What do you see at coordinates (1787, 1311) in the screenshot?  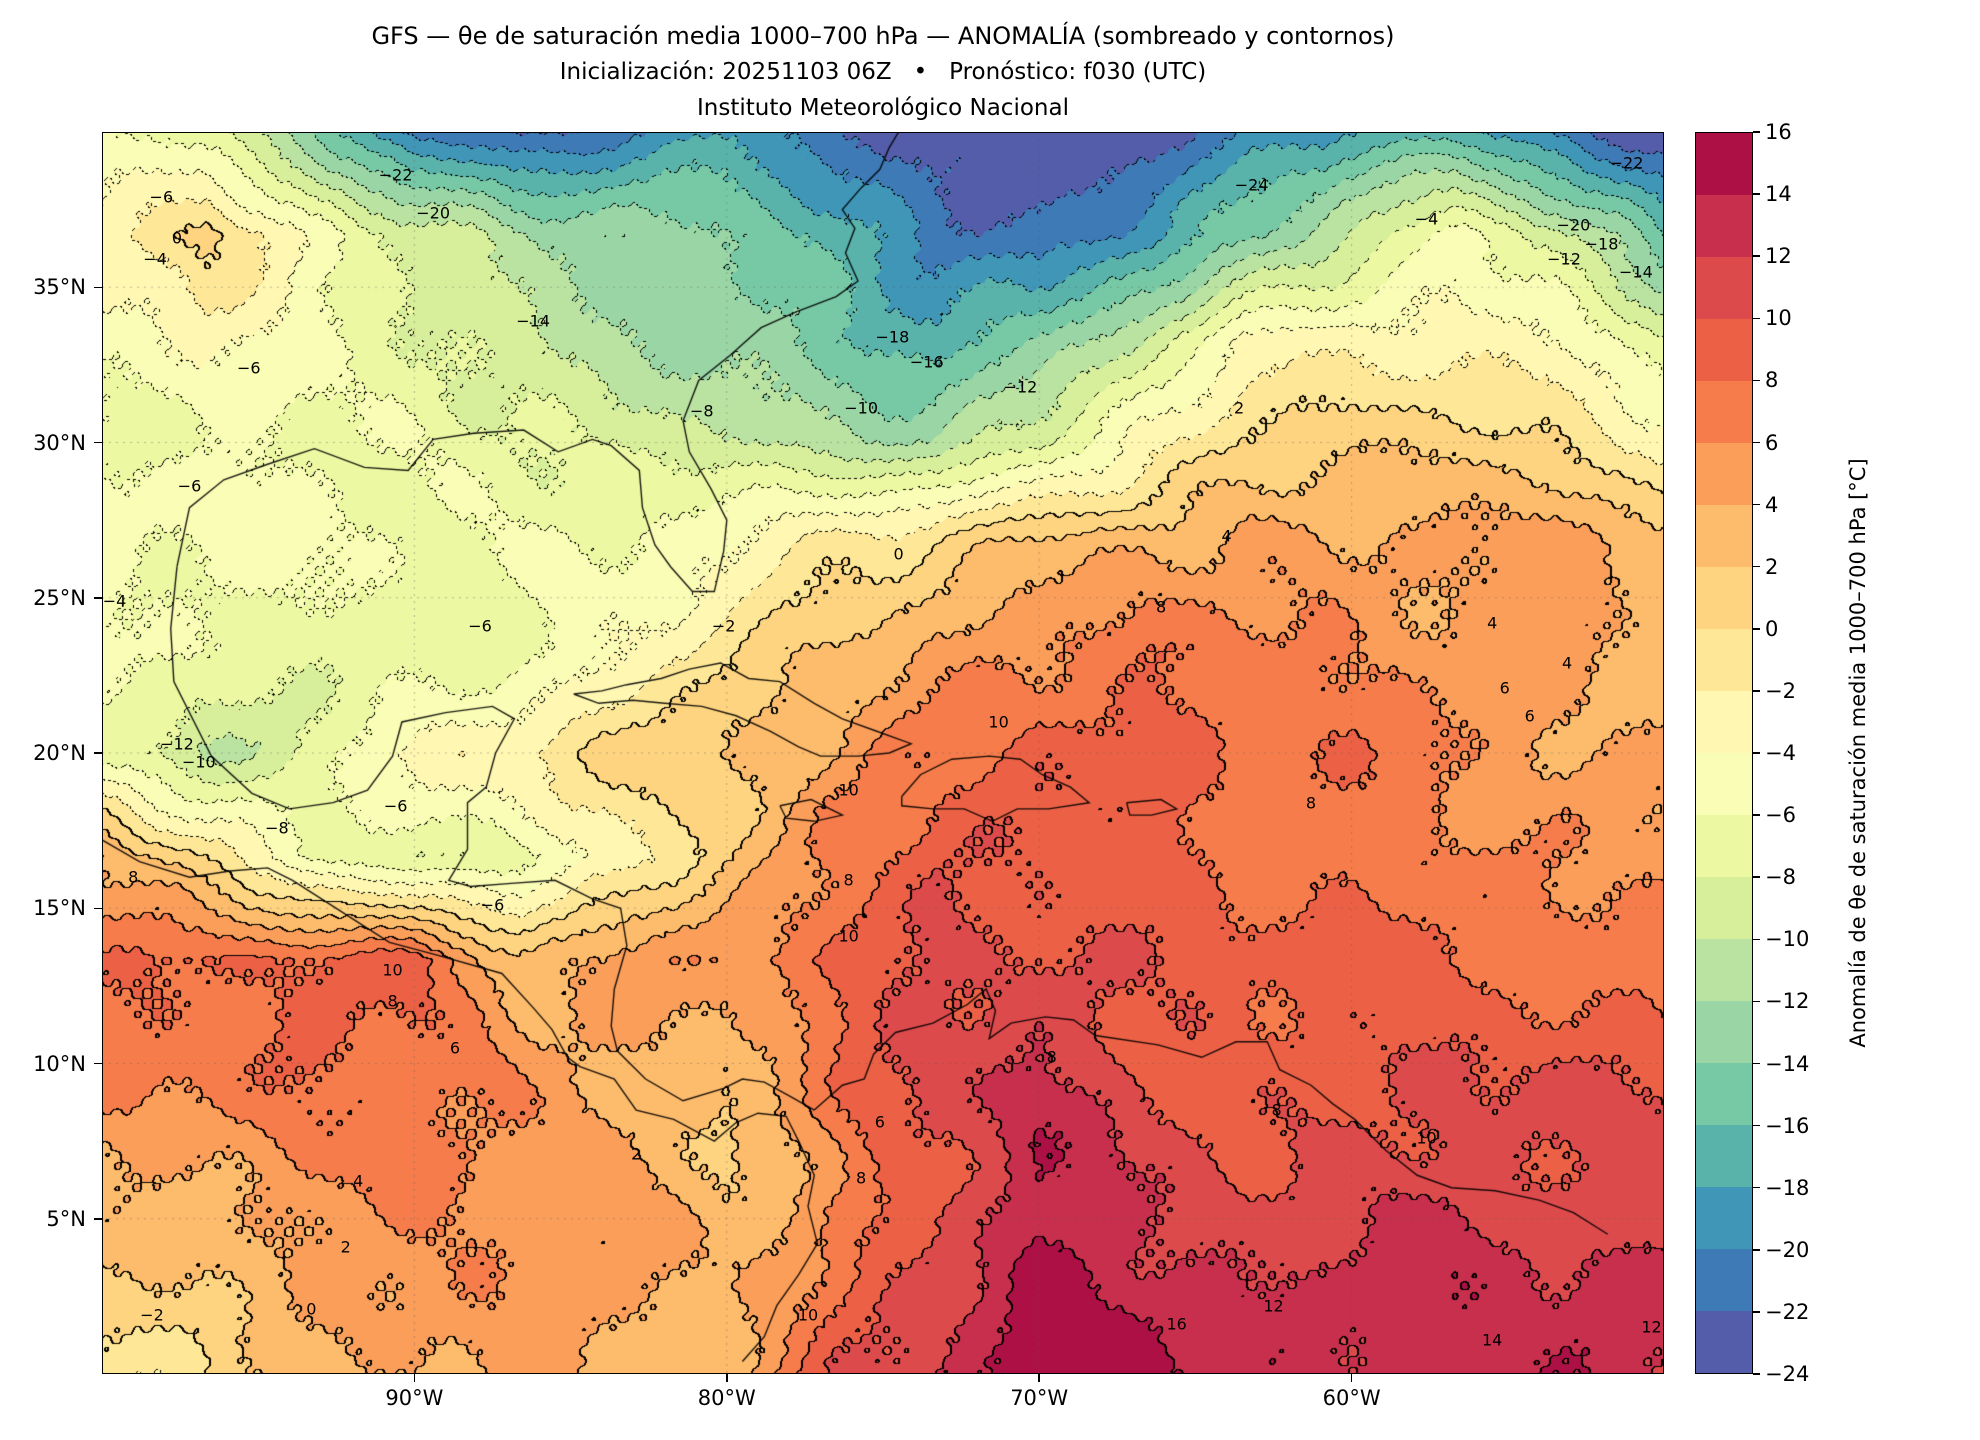 I see `colorbar-tick-label: −22` at bounding box center [1787, 1311].